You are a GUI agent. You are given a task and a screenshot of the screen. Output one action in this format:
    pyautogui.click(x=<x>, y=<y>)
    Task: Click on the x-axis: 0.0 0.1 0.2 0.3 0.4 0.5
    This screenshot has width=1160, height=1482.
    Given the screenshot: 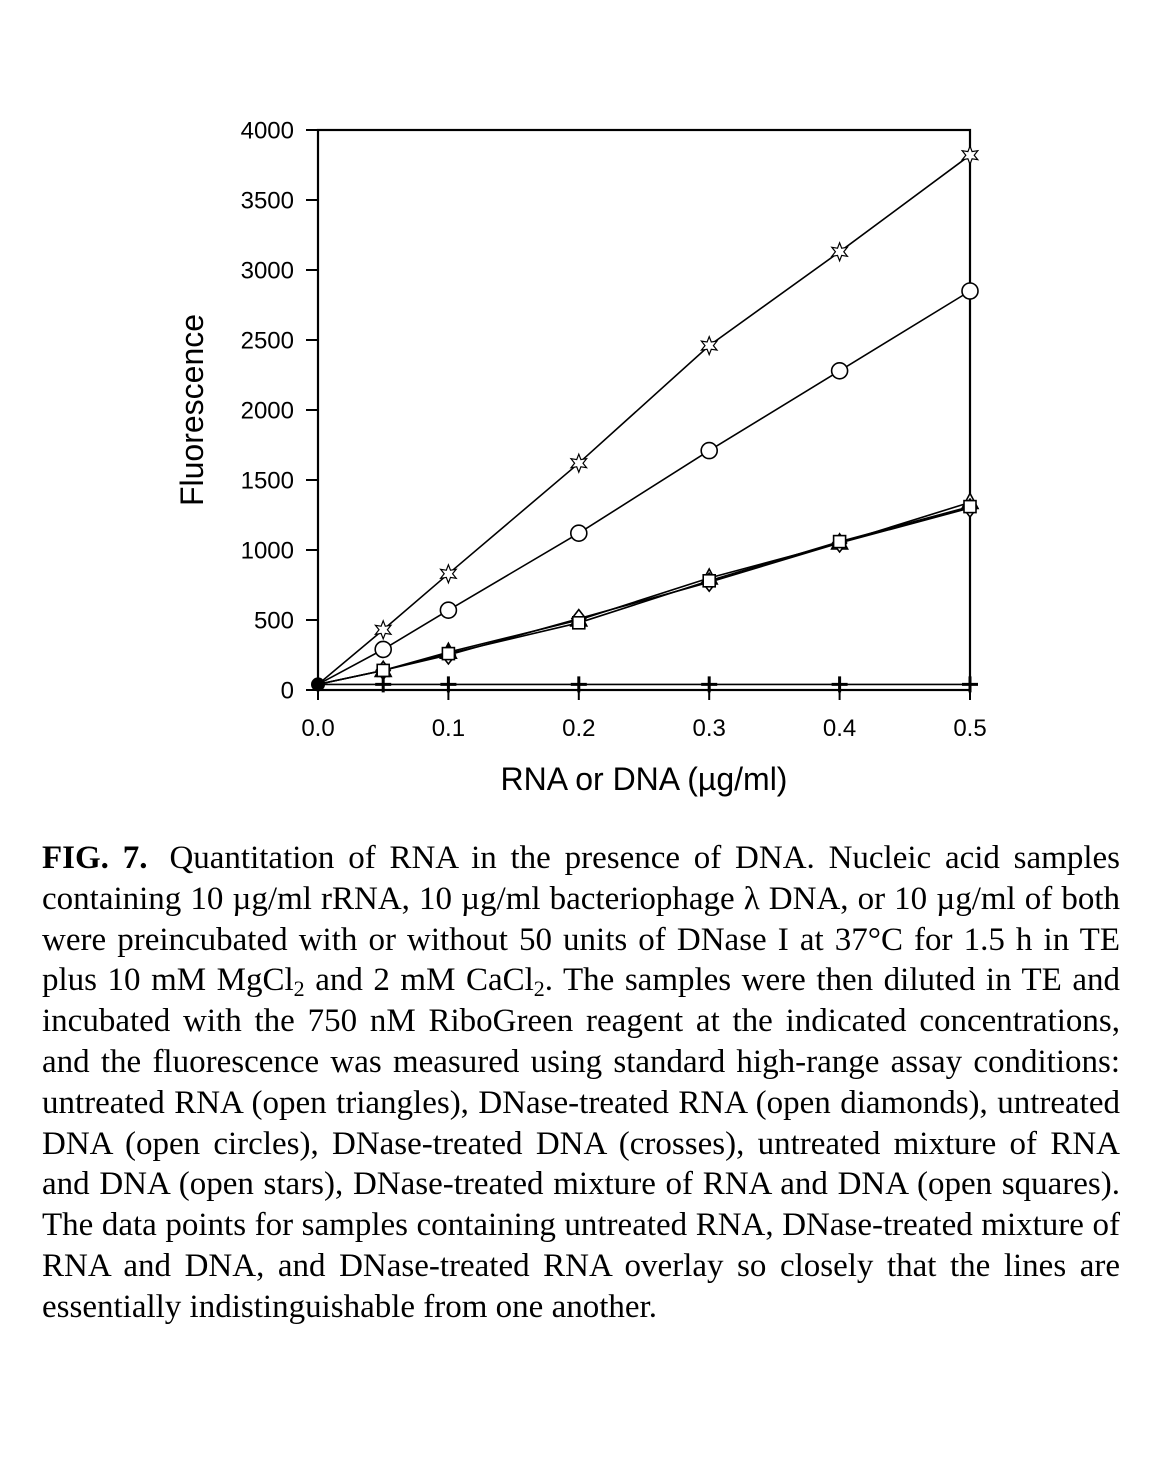 What is the action you would take?
    pyautogui.click(x=644, y=716)
    